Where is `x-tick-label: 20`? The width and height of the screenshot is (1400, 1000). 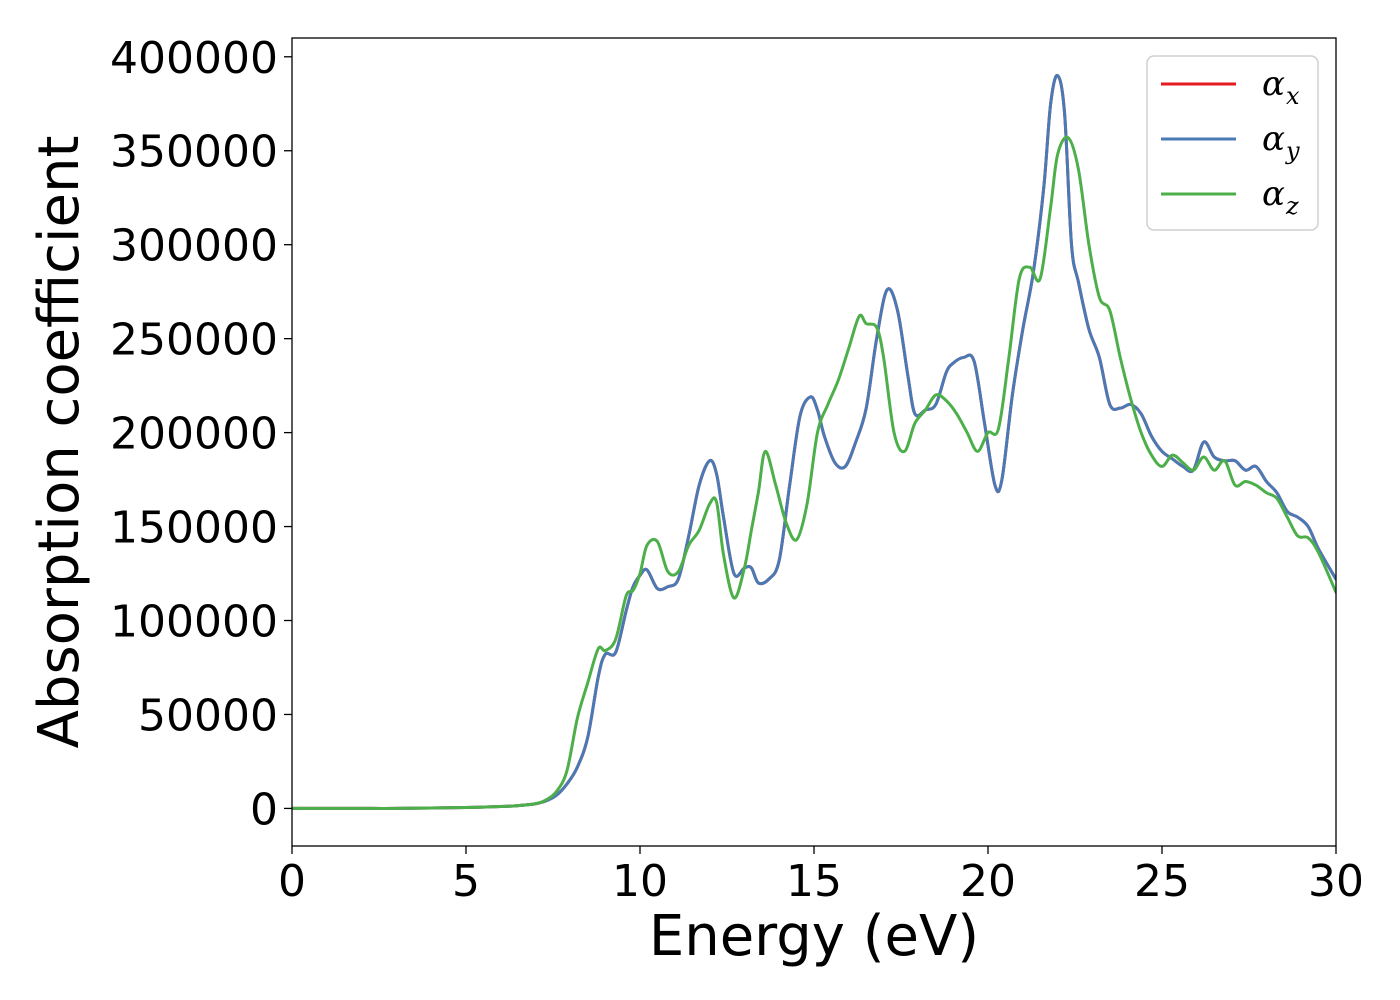 x-tick-label: 20 is located at coordinates (988, 881).